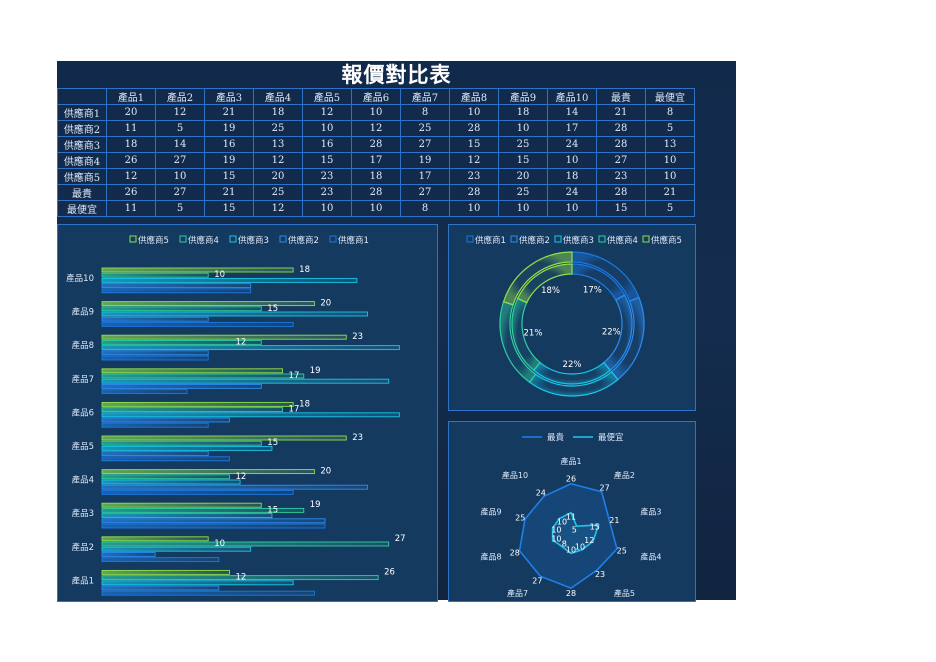 The width and height of the screenshot is (936, 662). What do you see at coordinates (327, 96) in the screenshot?
I see `column-header: 產品5` at bounding box center [327, 96].